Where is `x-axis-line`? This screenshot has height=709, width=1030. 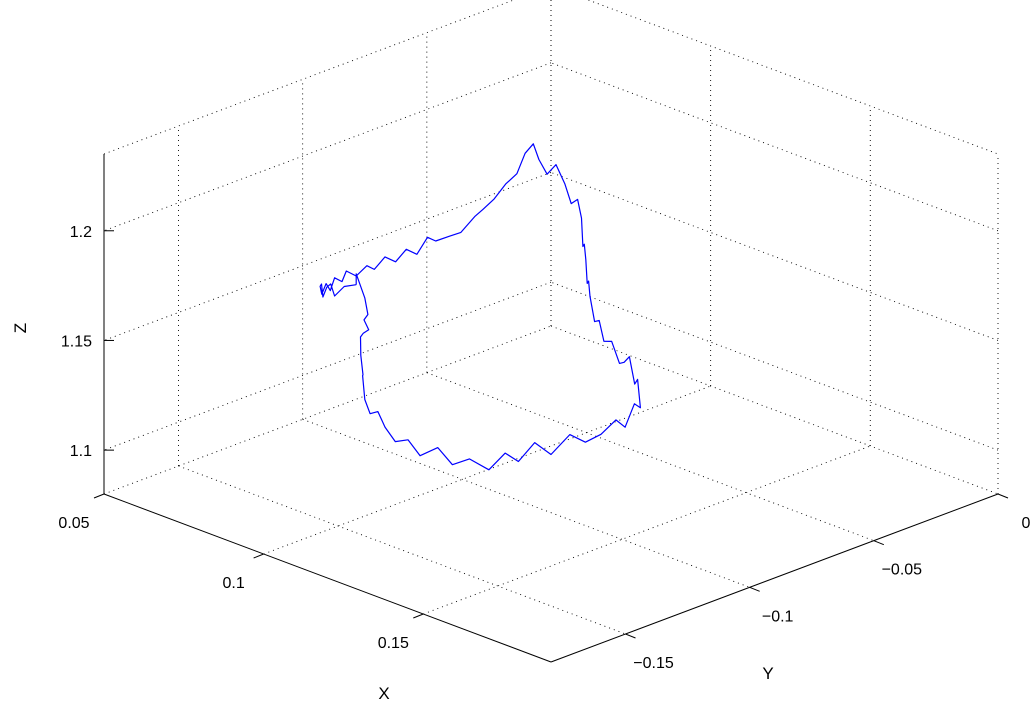 x-axis-line is located at coordinates (327, 578).